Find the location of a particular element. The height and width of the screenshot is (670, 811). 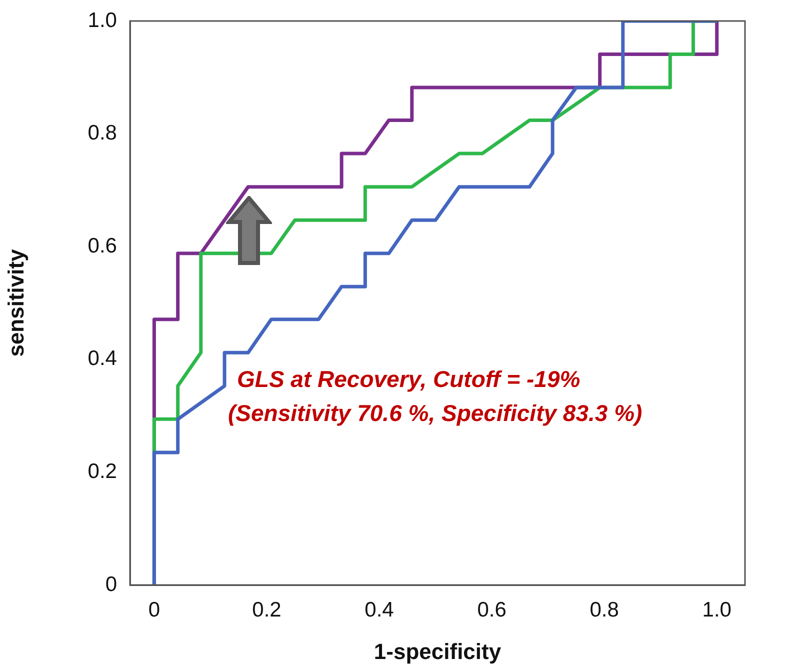

y-tick-label: 1.0 is located at coordinates (102, 20).